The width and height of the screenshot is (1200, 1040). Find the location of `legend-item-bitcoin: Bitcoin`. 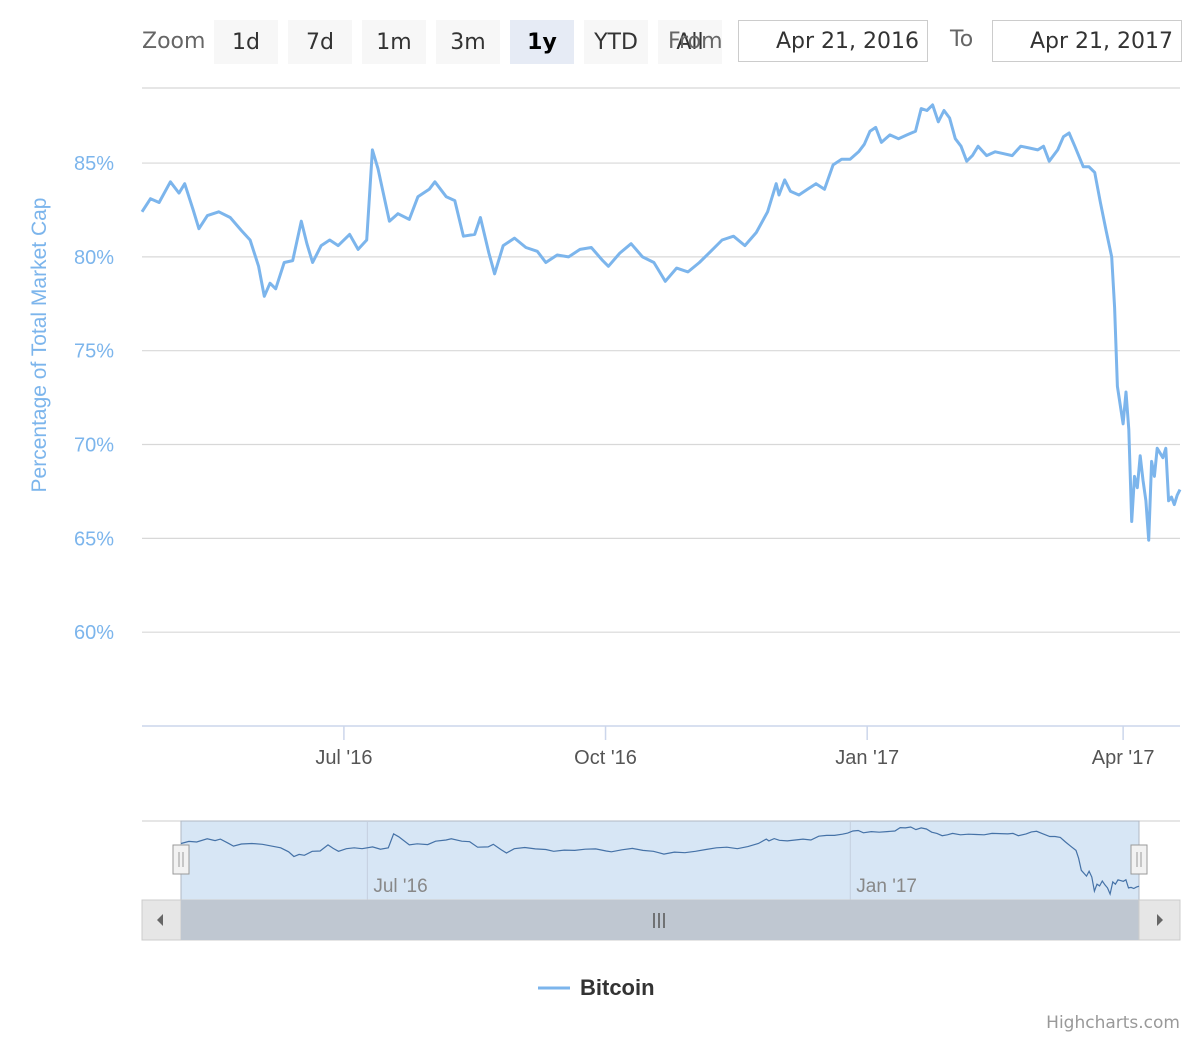

legend-item-bitcoin: Bitcoin is located at coordinates (596, 987).